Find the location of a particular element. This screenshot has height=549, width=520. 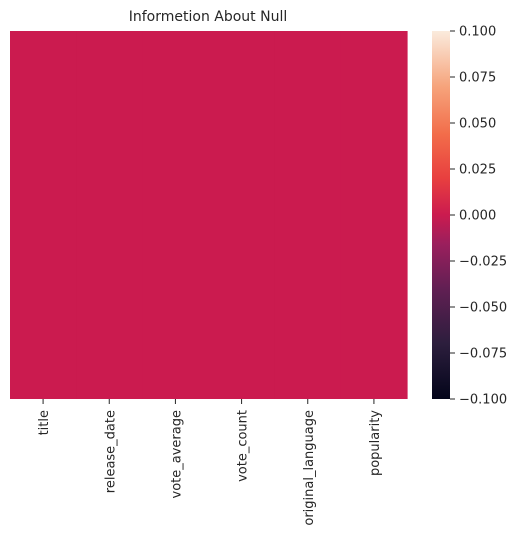

colorbar-tick-label: 0.100 is located at coordinates (477, 32).